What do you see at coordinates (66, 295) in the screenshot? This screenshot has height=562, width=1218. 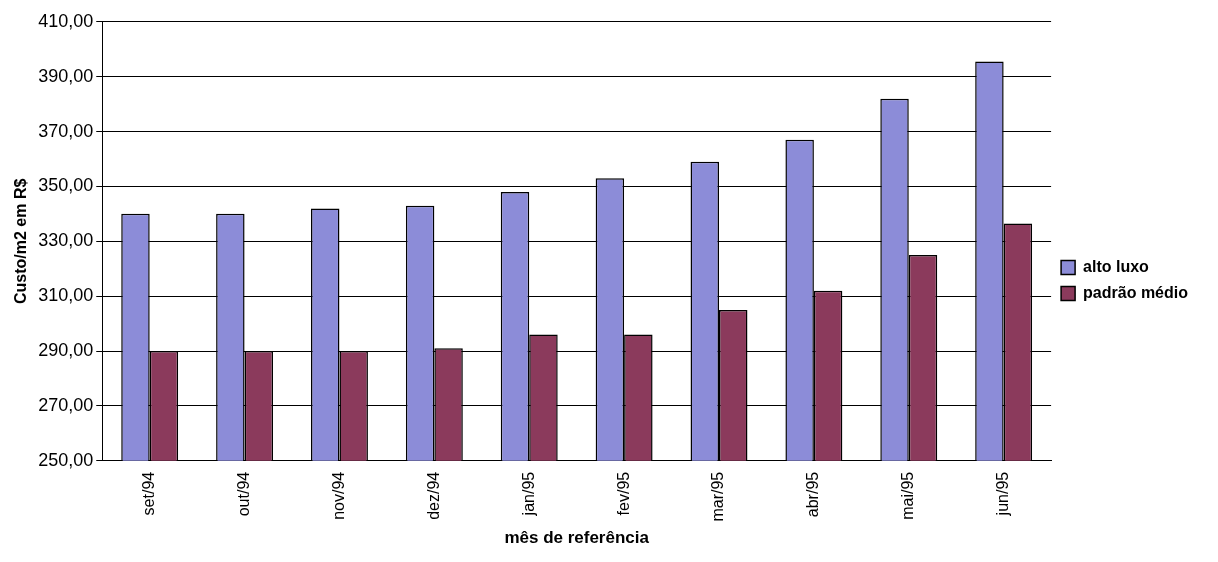 I see `y-tick-label: 310,00` at bounding box center [66, 295].